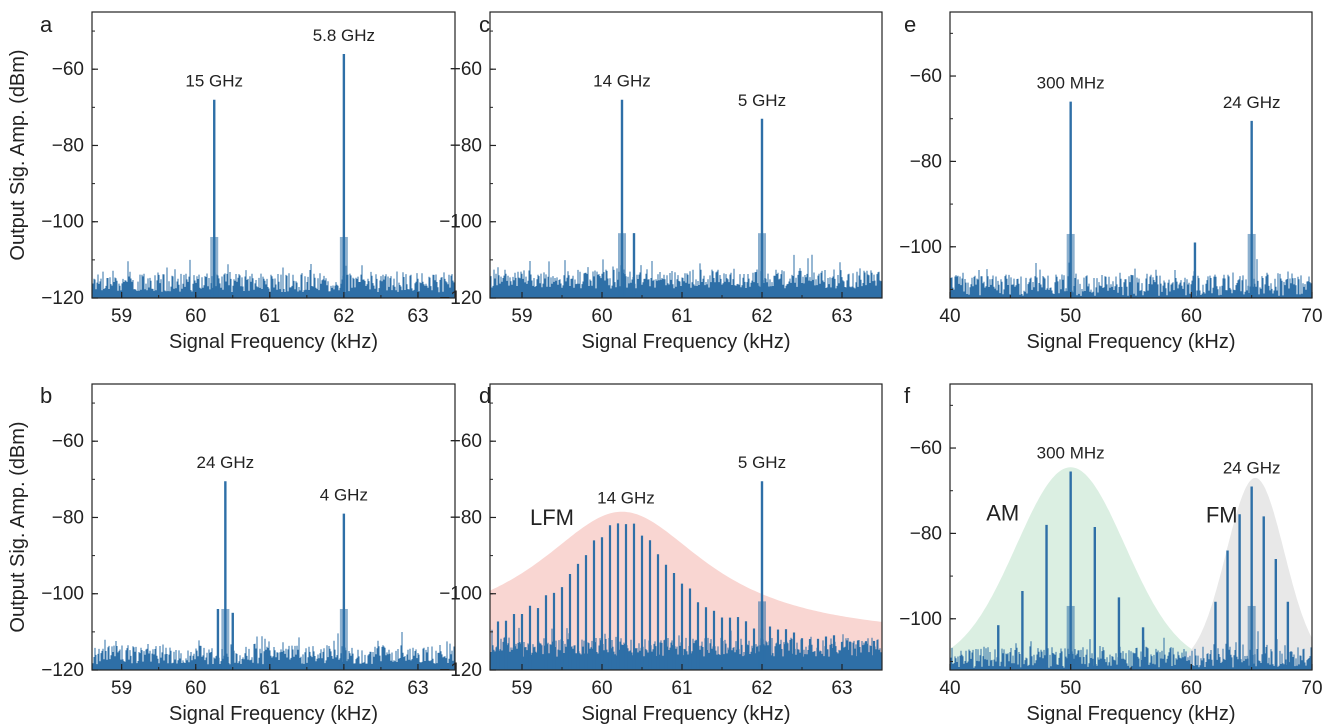 The image size is (1338, 724). What do you see at coordinates (1252, 467) in the screenshot?
I see `peak-label: 24 GHz` at bounding box center [1252, 467].